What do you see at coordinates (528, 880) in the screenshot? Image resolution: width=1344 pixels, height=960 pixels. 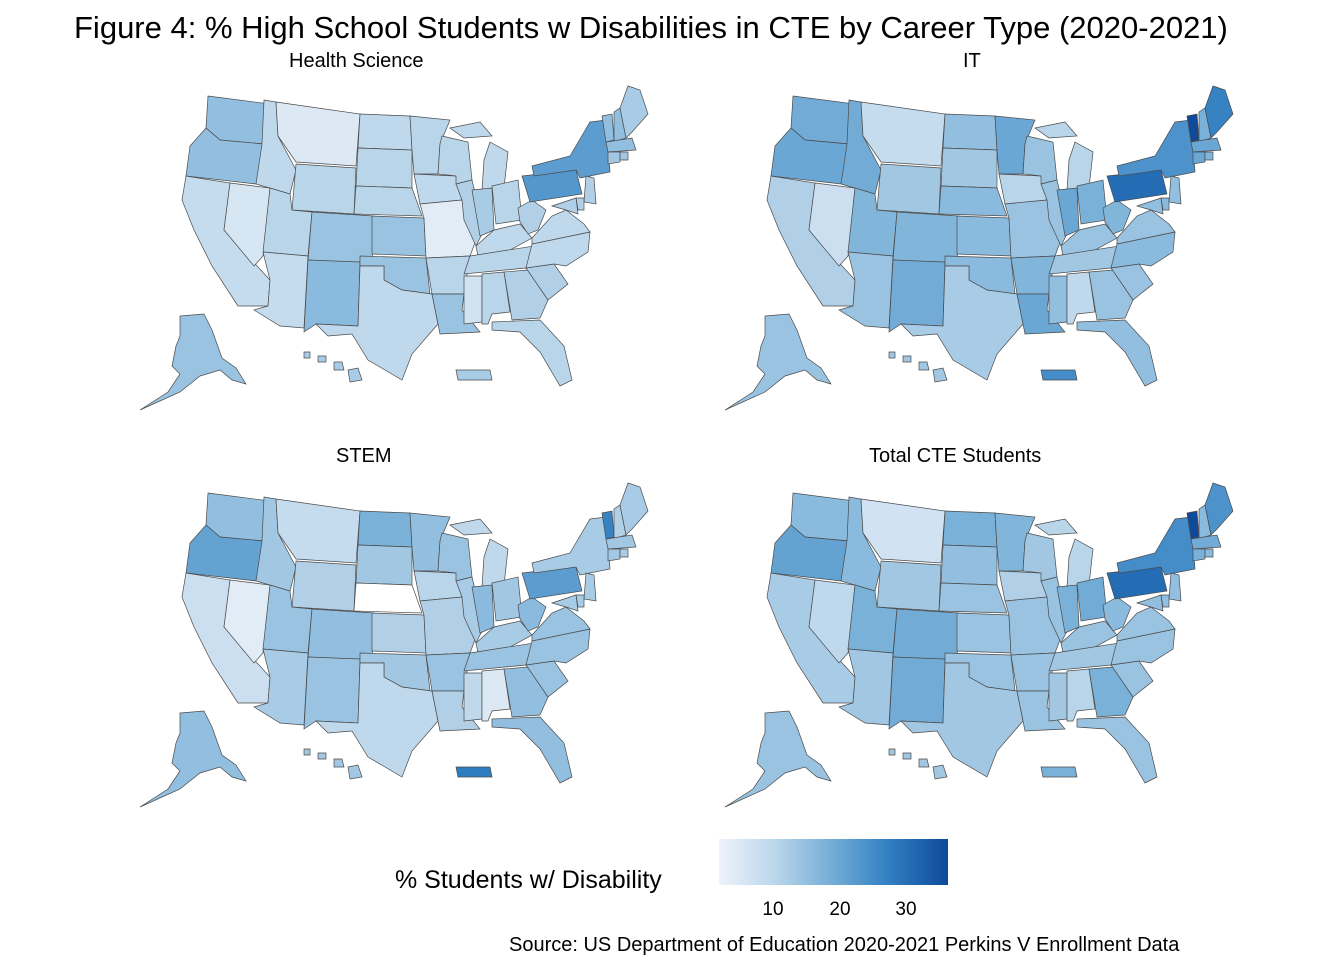 I see `legend-title: % Students w/ Disability` at bounding box center [528, 880].